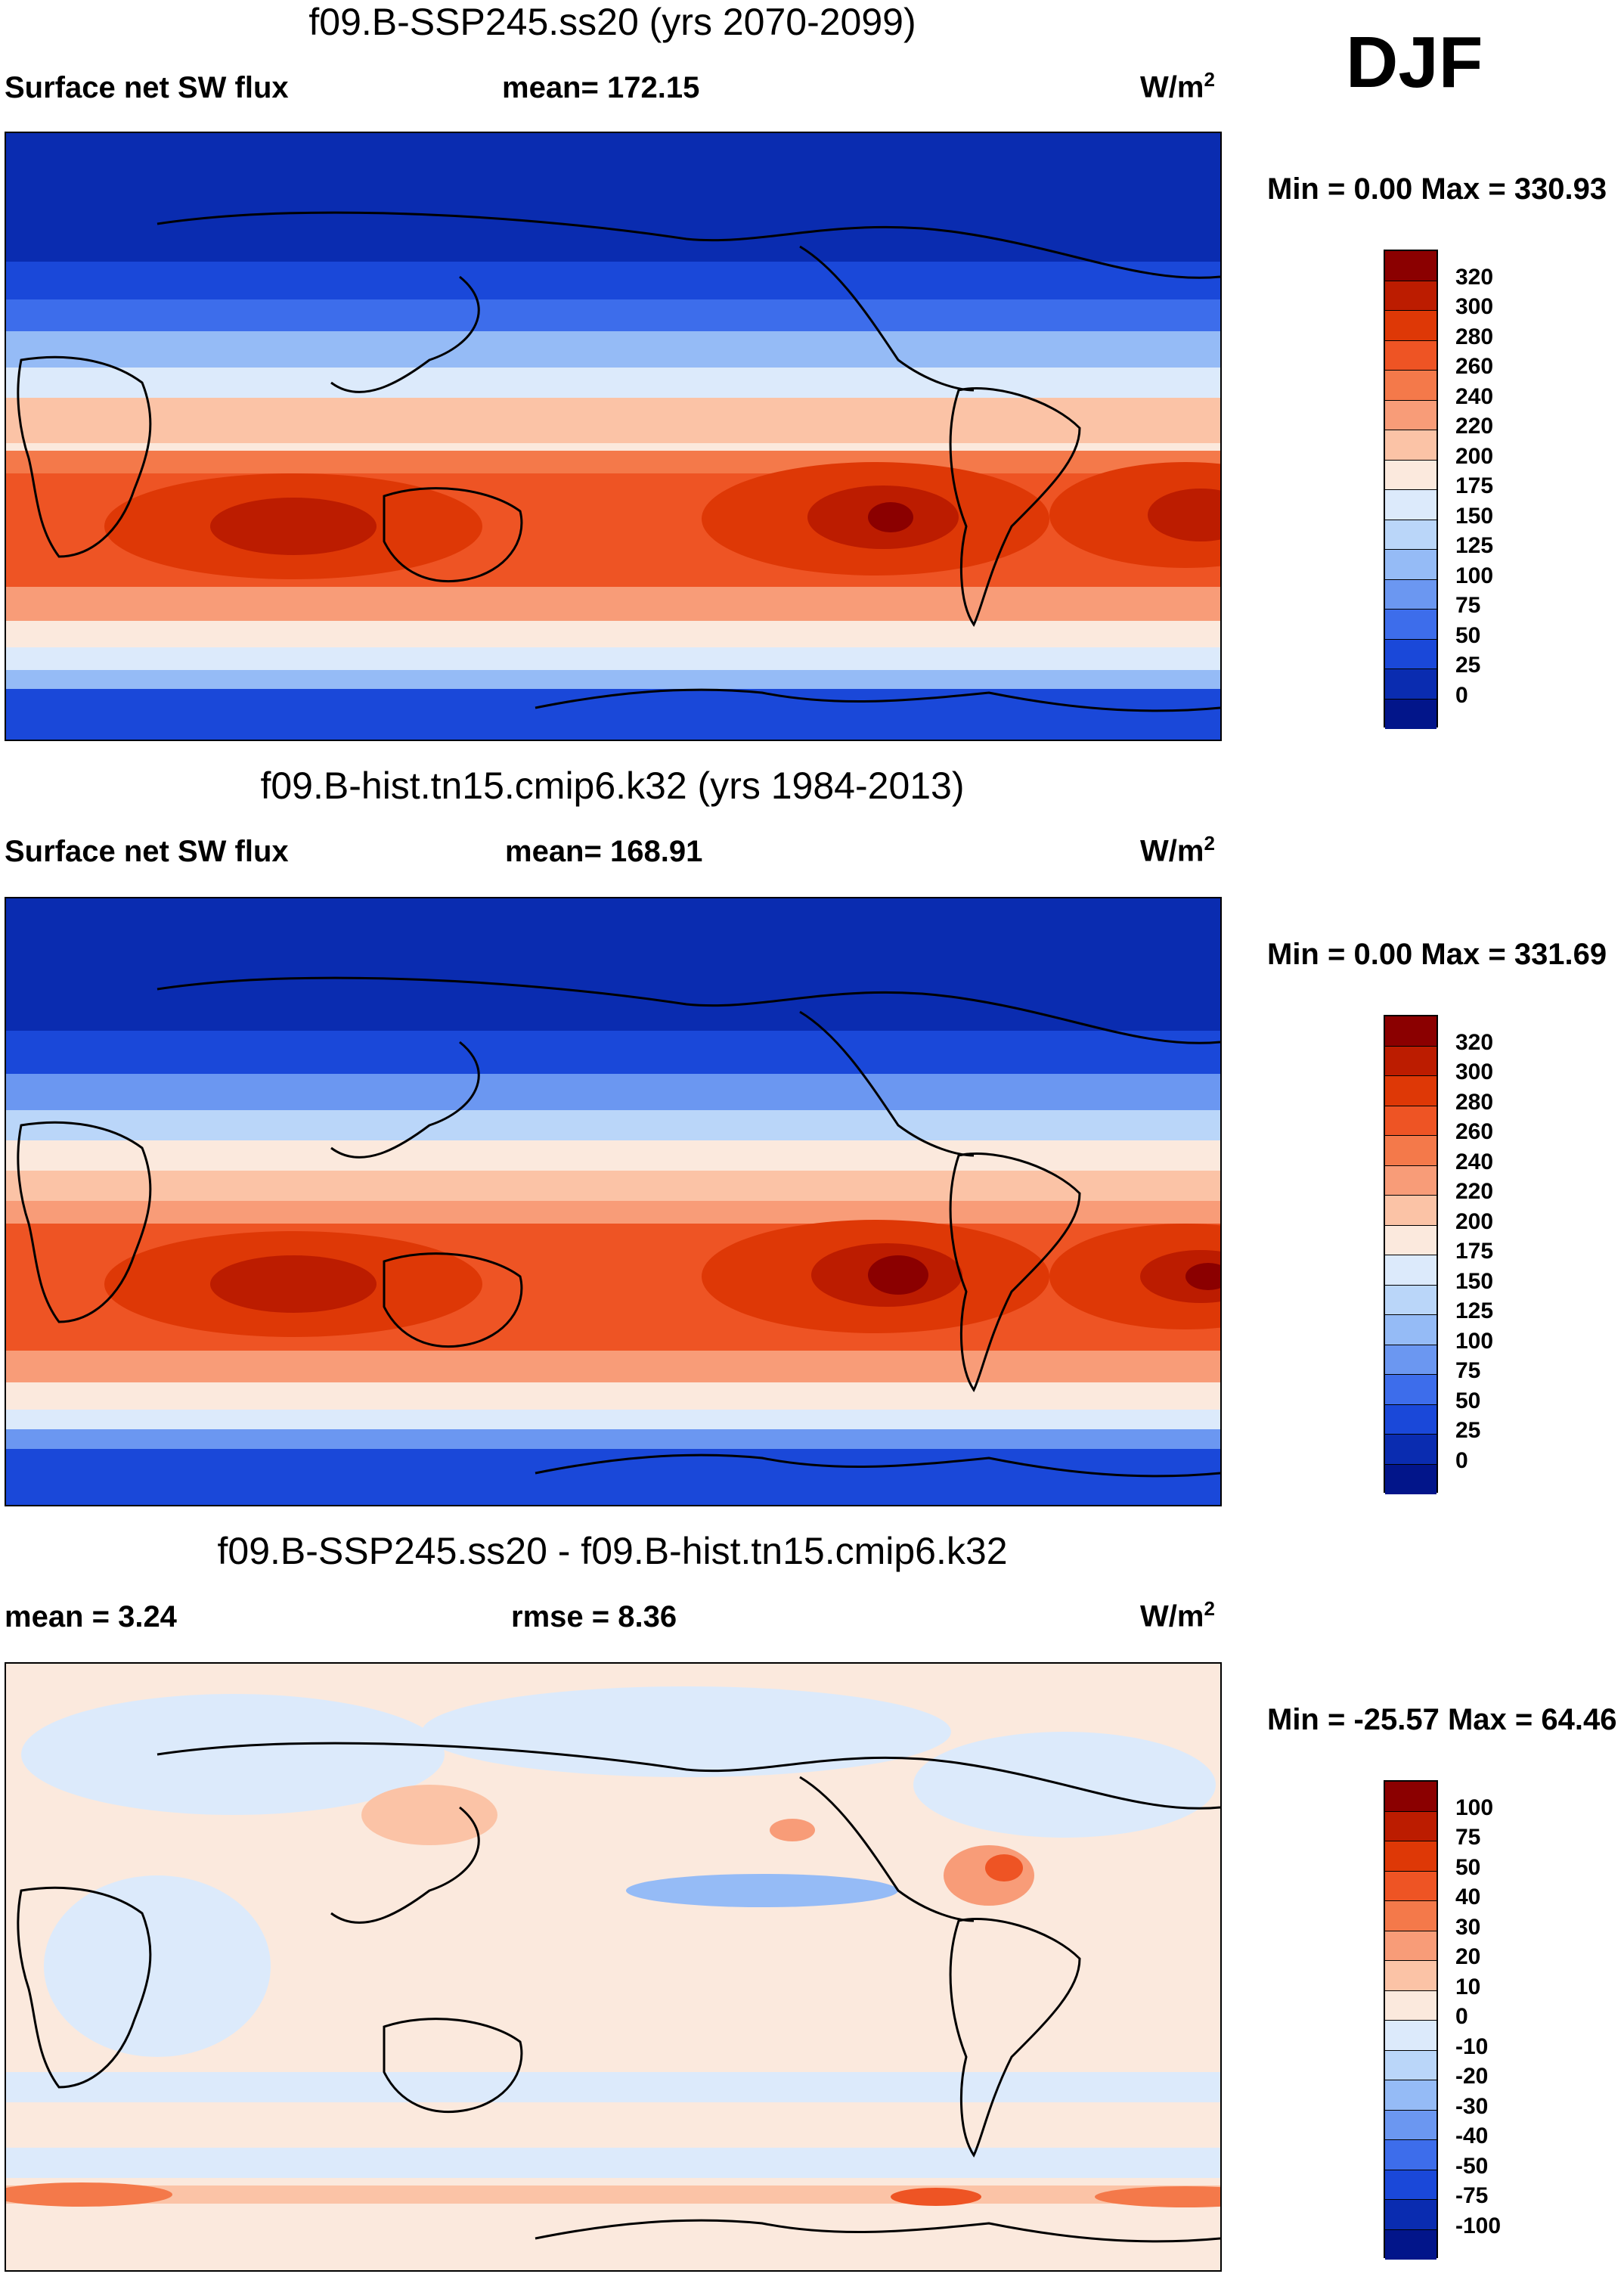  I want to click on colorbar-tick-label: -100, so click(1478, 2225).